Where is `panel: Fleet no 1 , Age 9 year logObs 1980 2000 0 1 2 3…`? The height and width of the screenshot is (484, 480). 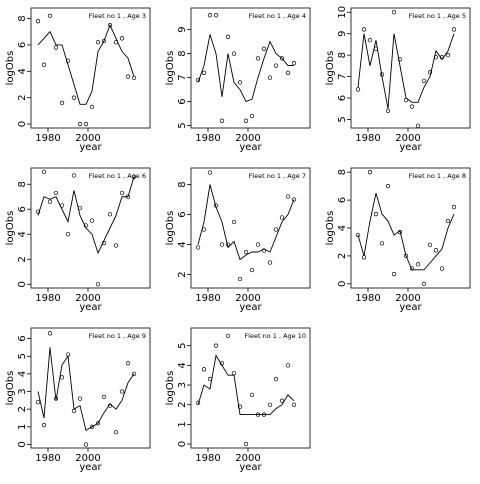 panel: Fleet no 1 , Age 9 year logObs 1980 2000 0 1 2 3… is located at coordinates (78, 400).